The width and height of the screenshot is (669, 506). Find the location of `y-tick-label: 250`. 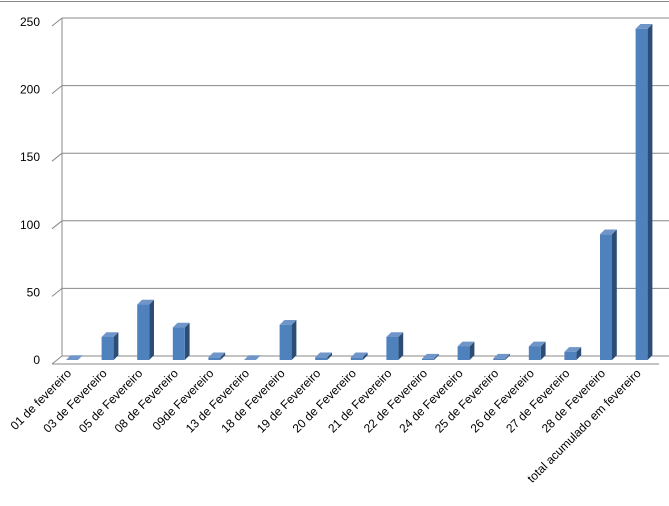

y-tick-label: 250 is located at coordinates (30, 22).